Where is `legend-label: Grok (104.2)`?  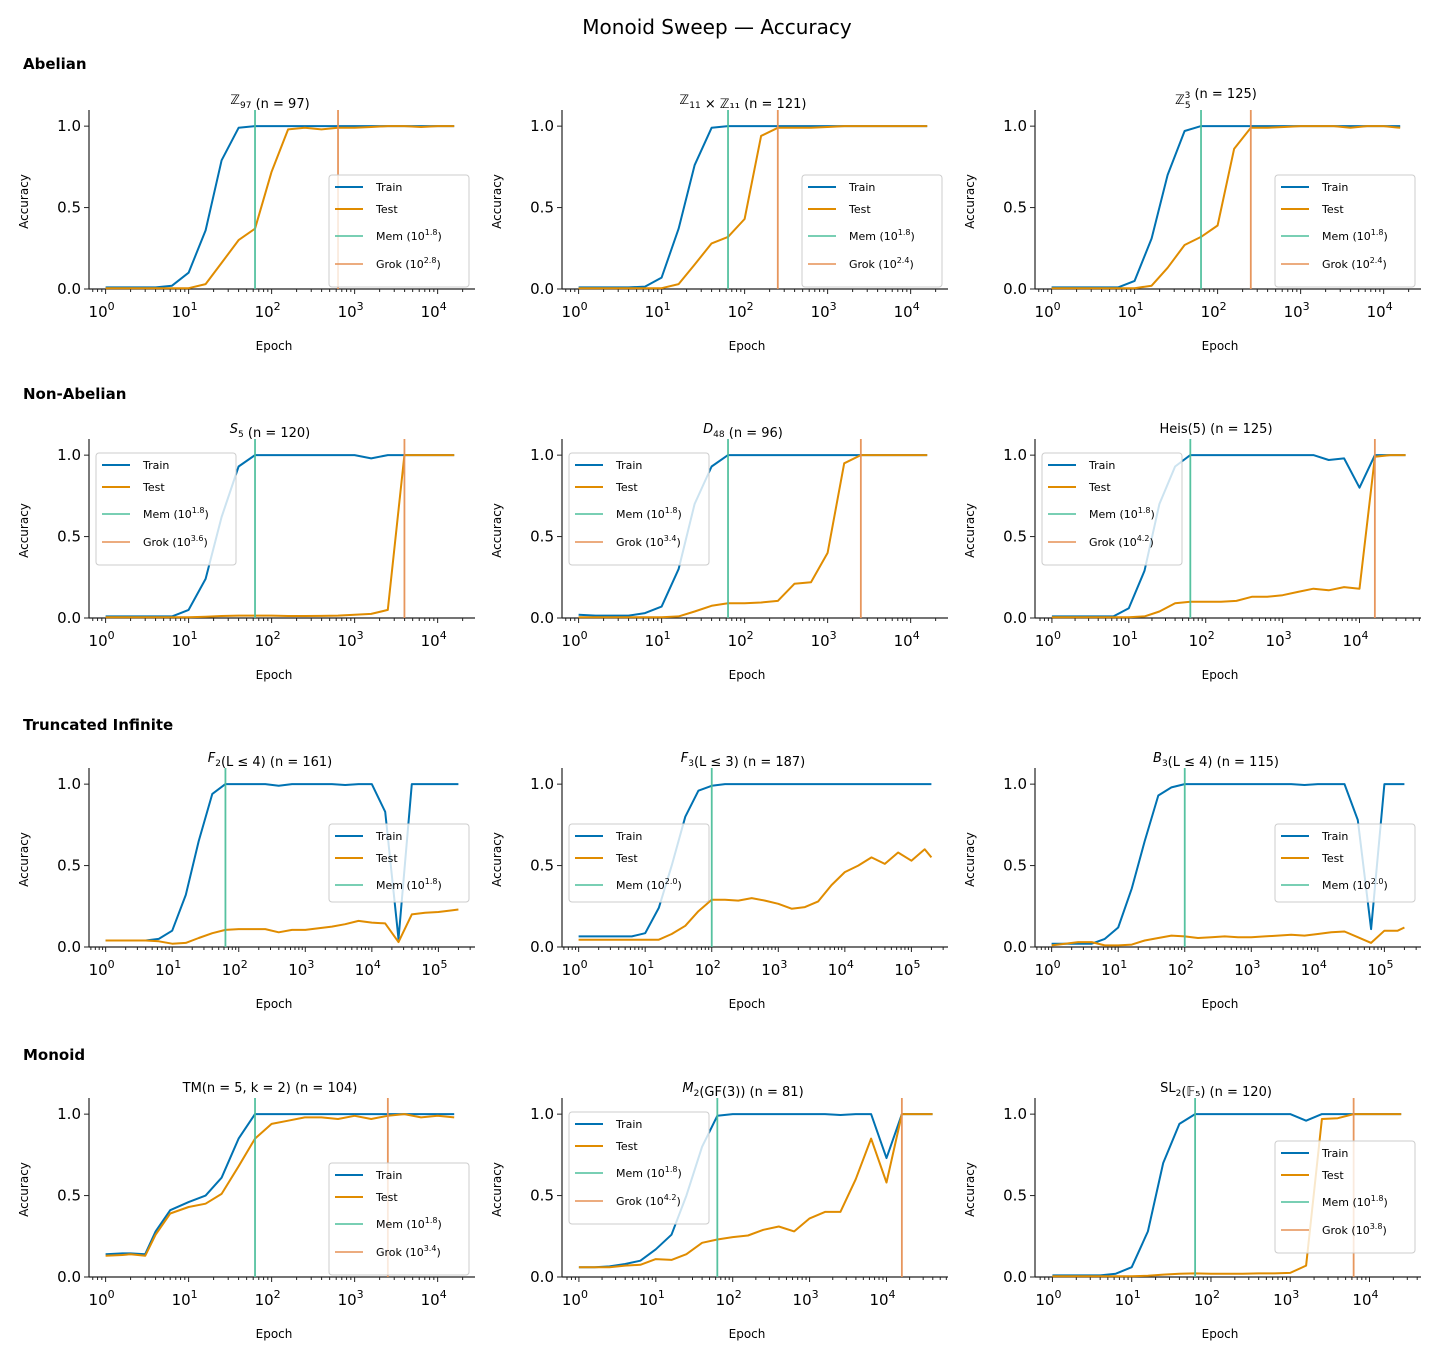 legend-label: Grok (104.2) is located at coordinates (648, 1200).